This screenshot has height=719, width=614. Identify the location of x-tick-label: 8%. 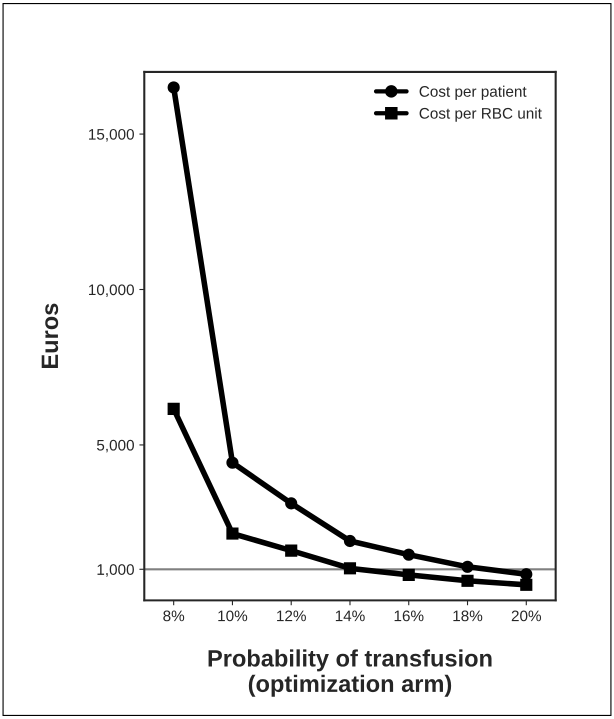
(173, 616).